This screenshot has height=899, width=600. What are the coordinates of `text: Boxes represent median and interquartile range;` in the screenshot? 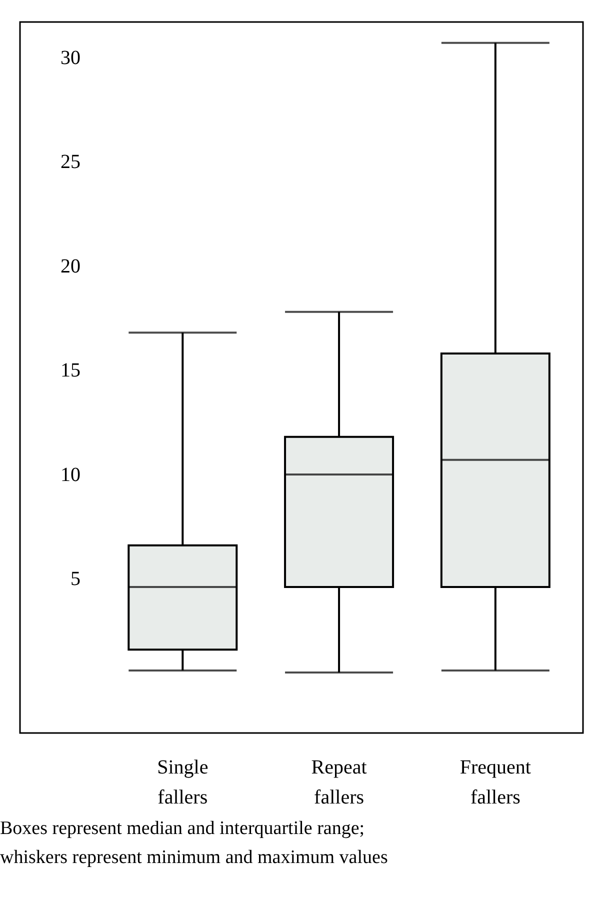 It's located at (182, 828).